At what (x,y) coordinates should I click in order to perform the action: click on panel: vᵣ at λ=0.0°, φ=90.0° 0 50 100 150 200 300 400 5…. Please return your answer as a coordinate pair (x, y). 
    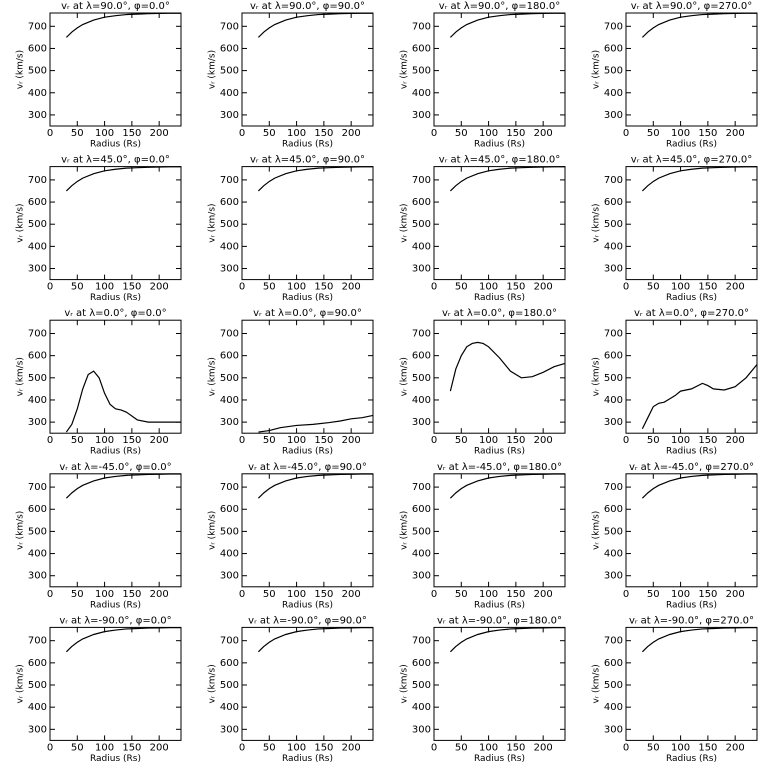
    Looking at the image, I should click on (291, 382).